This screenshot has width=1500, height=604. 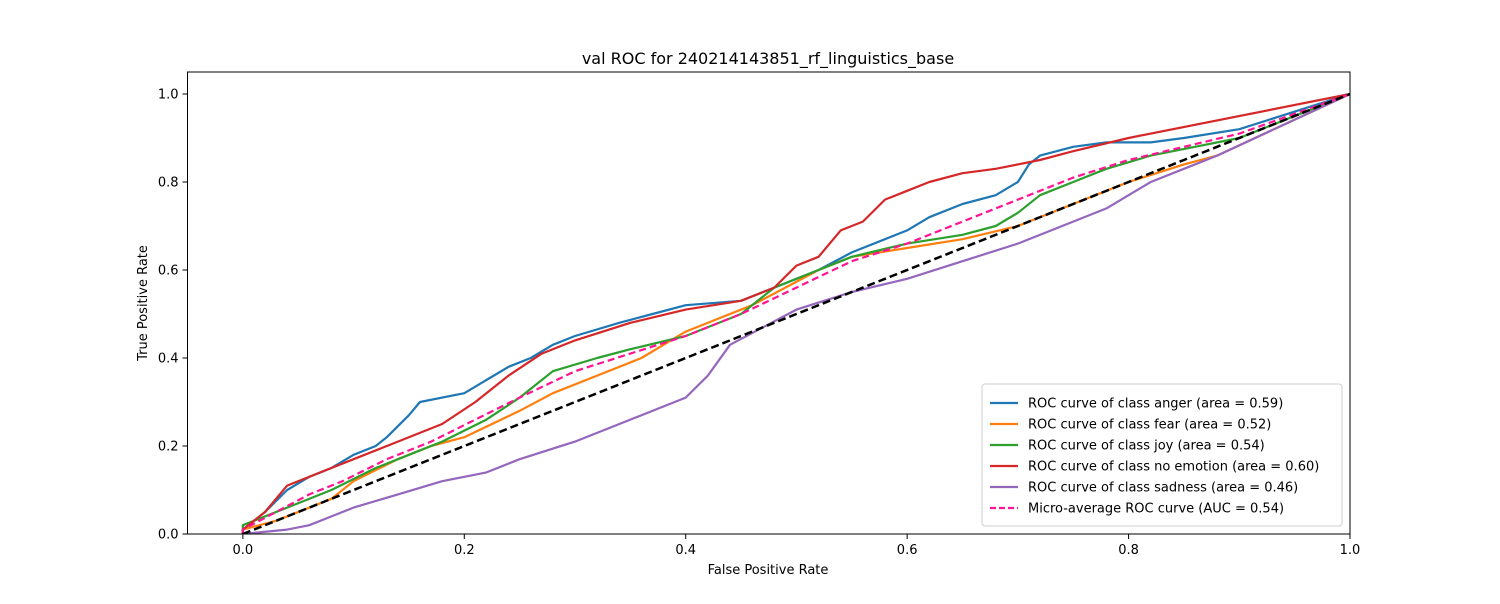 What do you see at coordinates (168, 359) in the screenshot?
I see `y-tick-label: 0.4` at bounding box center [168, 359].